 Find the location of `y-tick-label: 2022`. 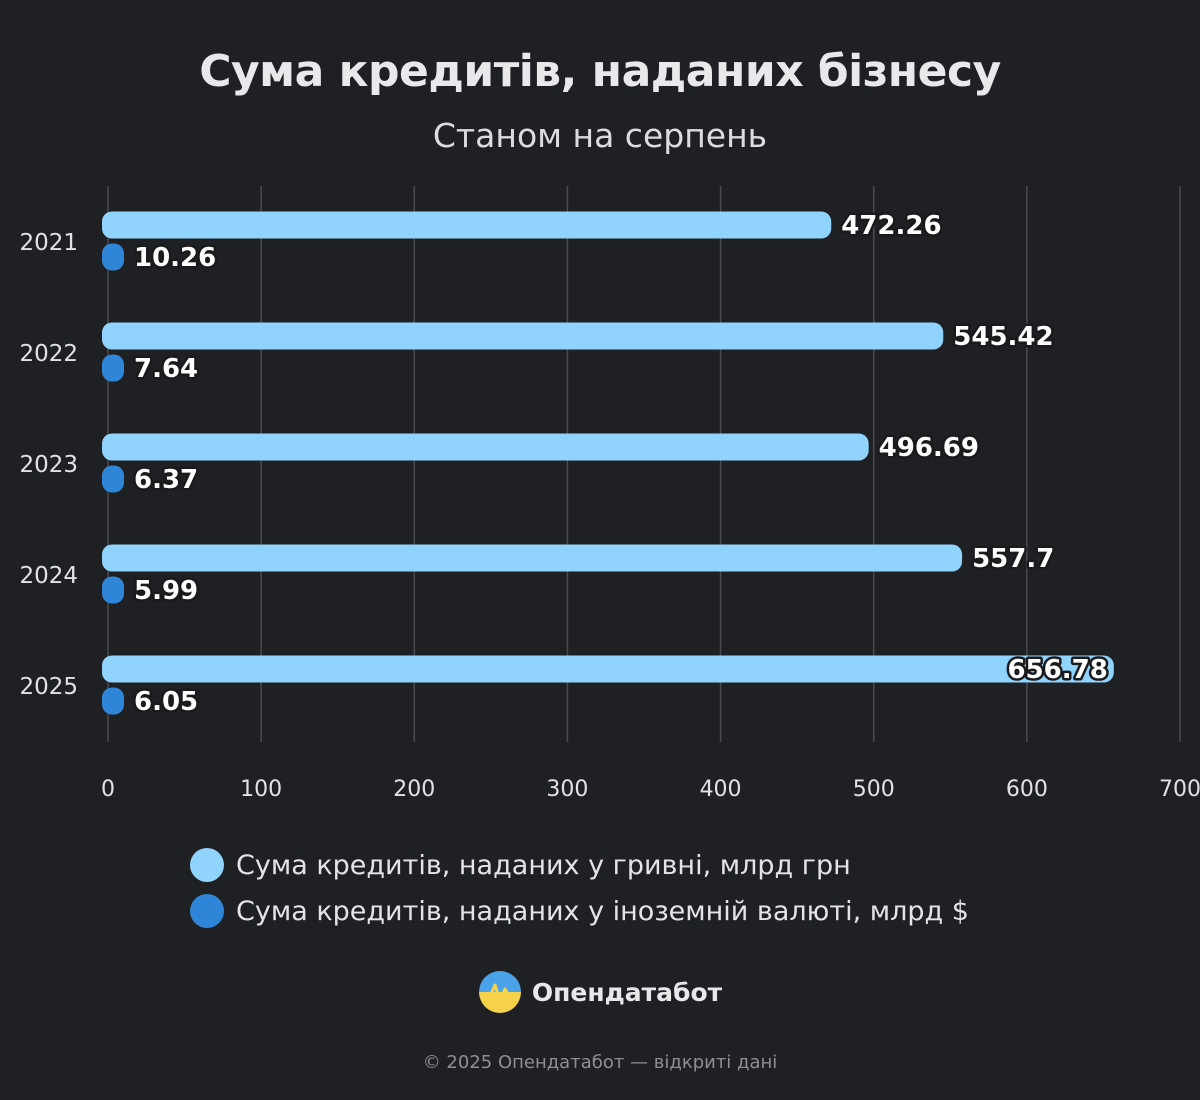

y-tick-label: 2022 is located at coordinates (48, 354).